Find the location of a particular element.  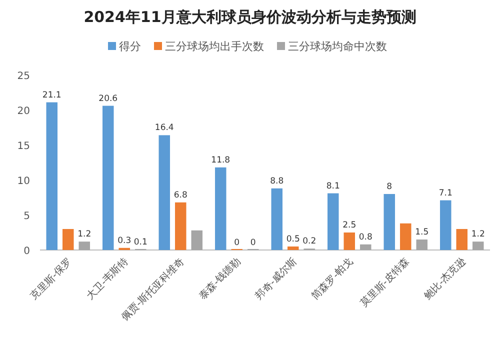

y-tick-label: 25 is located at coordinates (23, 76).